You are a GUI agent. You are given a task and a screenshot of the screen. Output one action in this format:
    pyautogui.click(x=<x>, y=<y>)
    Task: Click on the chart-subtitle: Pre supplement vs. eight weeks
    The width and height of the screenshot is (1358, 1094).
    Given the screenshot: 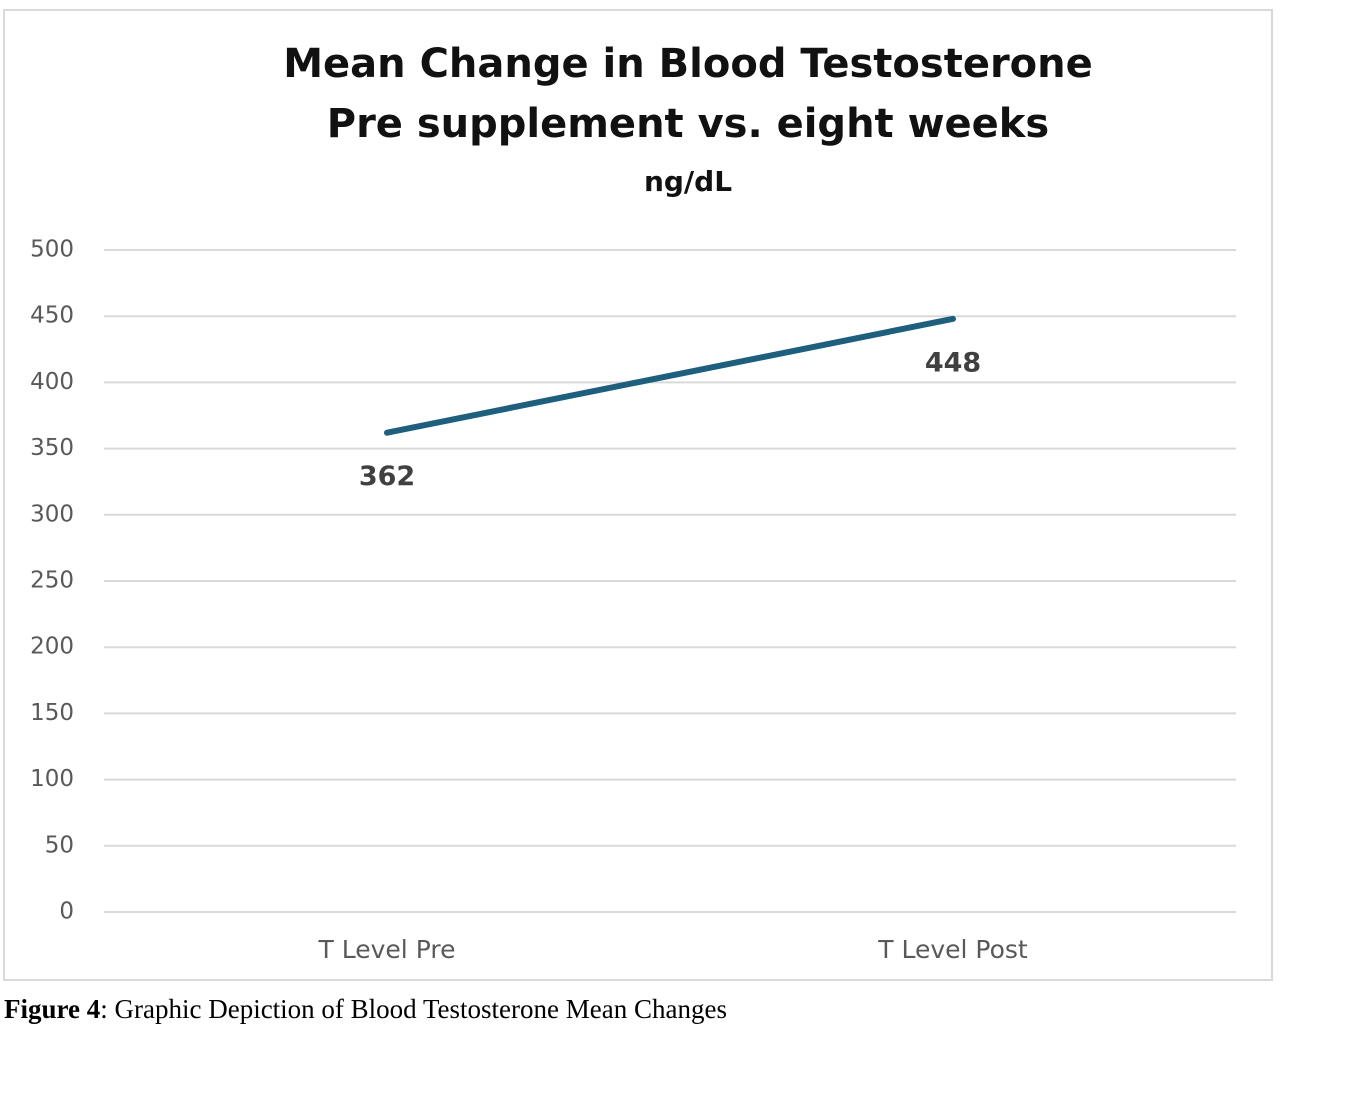 What is the action you would take?
    pyautogui.click(x=688, y=124)
    